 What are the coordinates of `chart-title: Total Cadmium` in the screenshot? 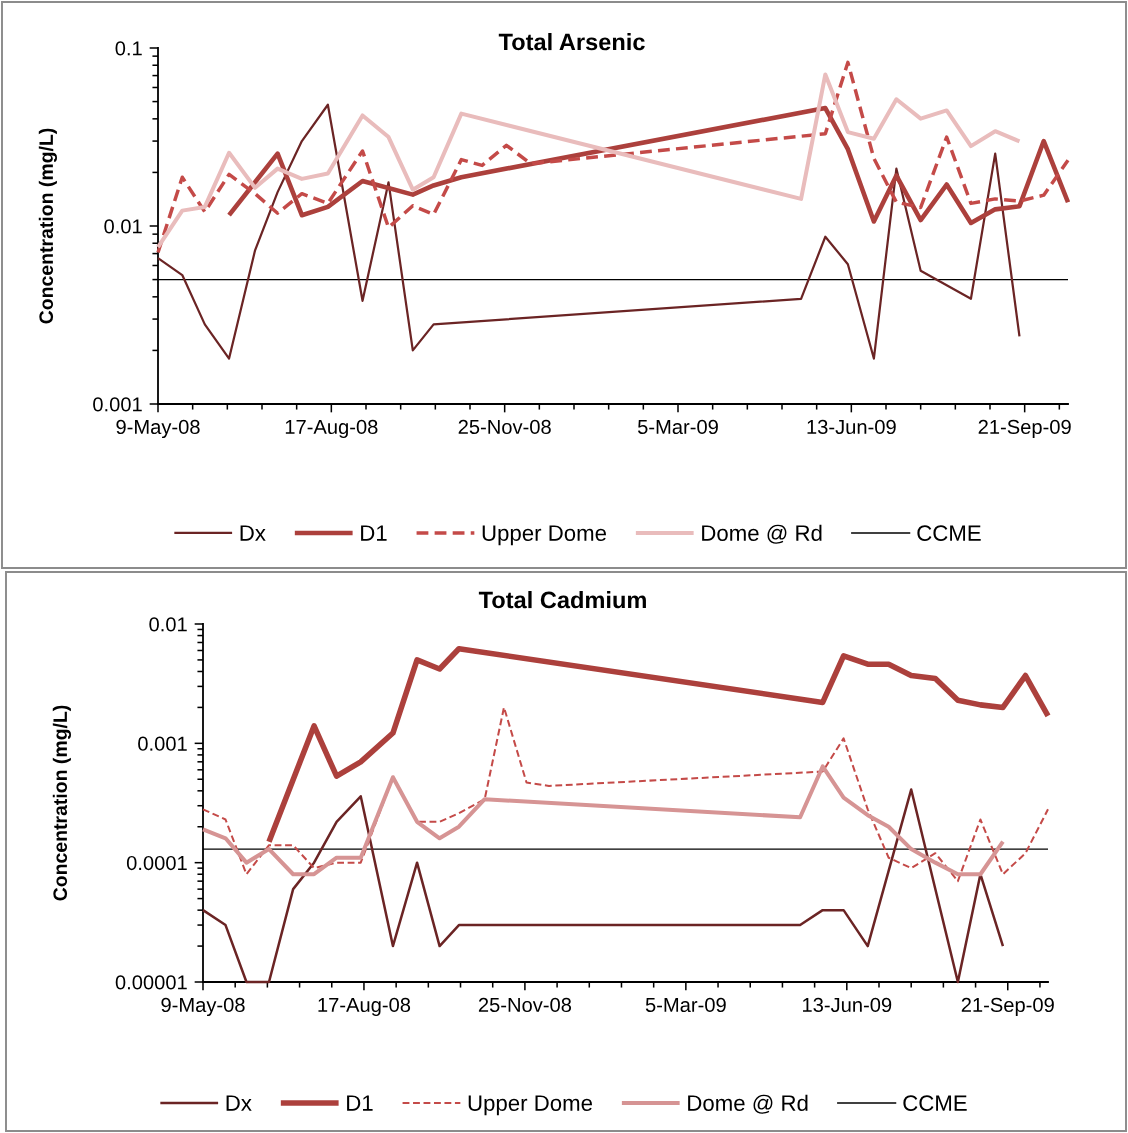 It's located at (562, 599).